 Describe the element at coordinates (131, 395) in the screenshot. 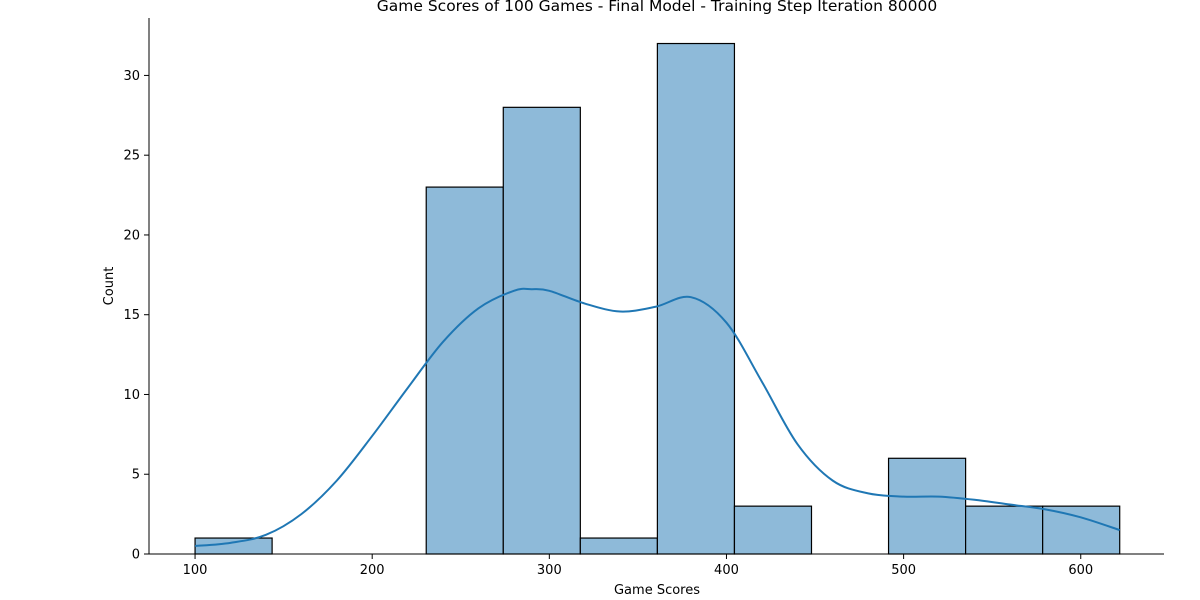

I see `y-tick-label-2: 10` at that location.